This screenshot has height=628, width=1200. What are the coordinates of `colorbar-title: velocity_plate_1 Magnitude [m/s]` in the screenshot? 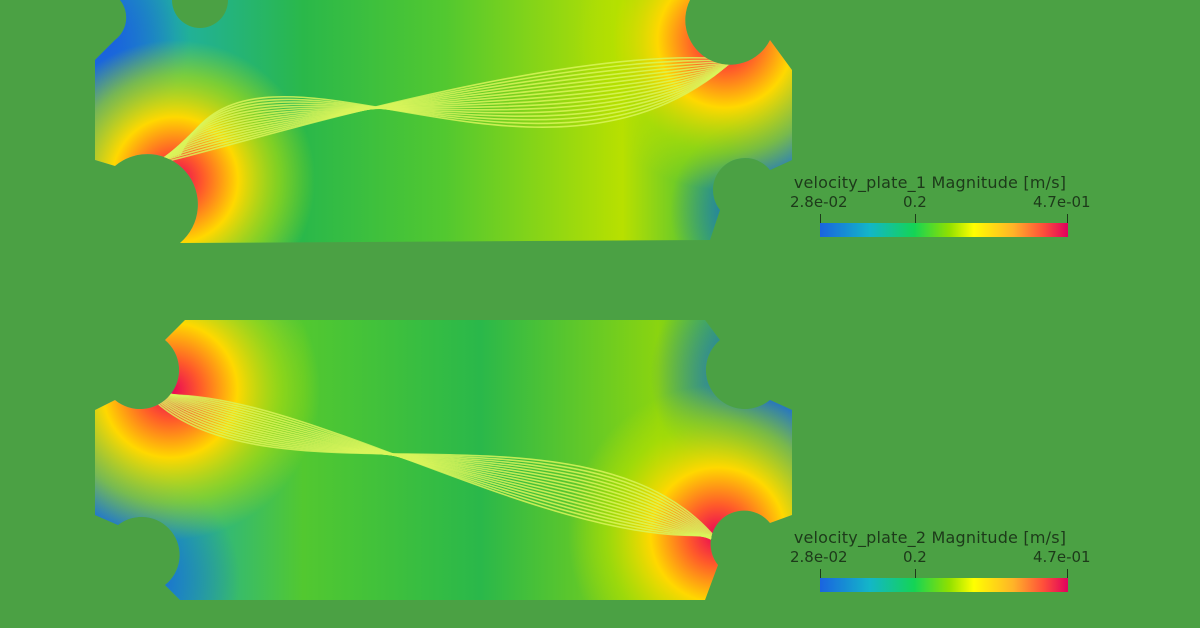 It's located at (930, 182).